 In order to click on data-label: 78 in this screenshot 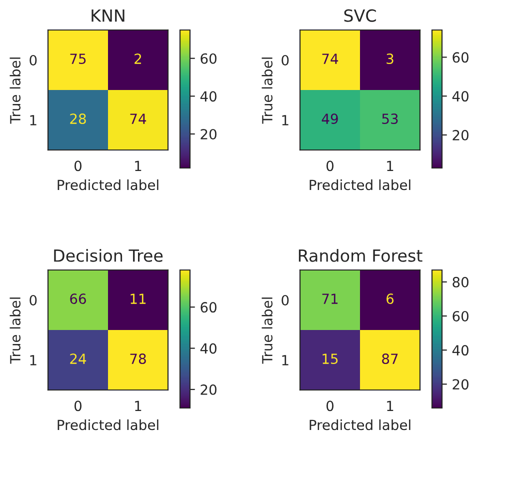, I will do `click(138, 359)`.